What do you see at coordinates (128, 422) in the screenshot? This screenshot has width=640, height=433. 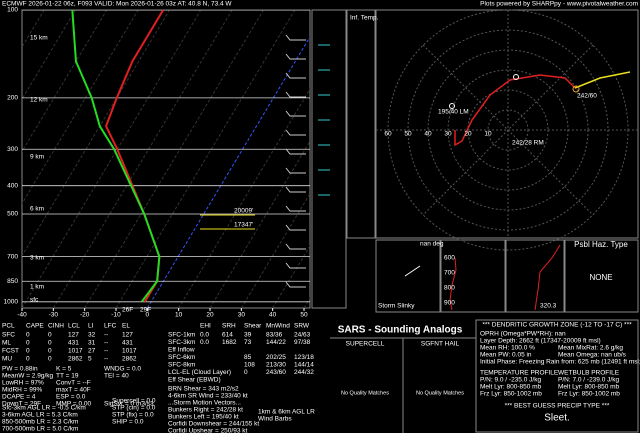 I see `composite: SHIP = 0.0` at bounding box center [128, 422].